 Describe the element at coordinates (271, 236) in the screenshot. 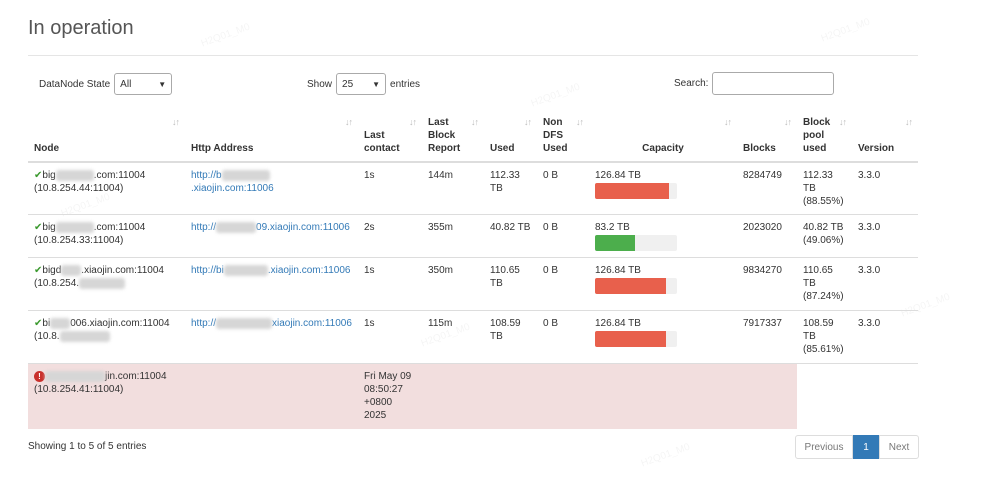

I see `http-address-cell: http://09.xiaojin.com:11006` at that location.